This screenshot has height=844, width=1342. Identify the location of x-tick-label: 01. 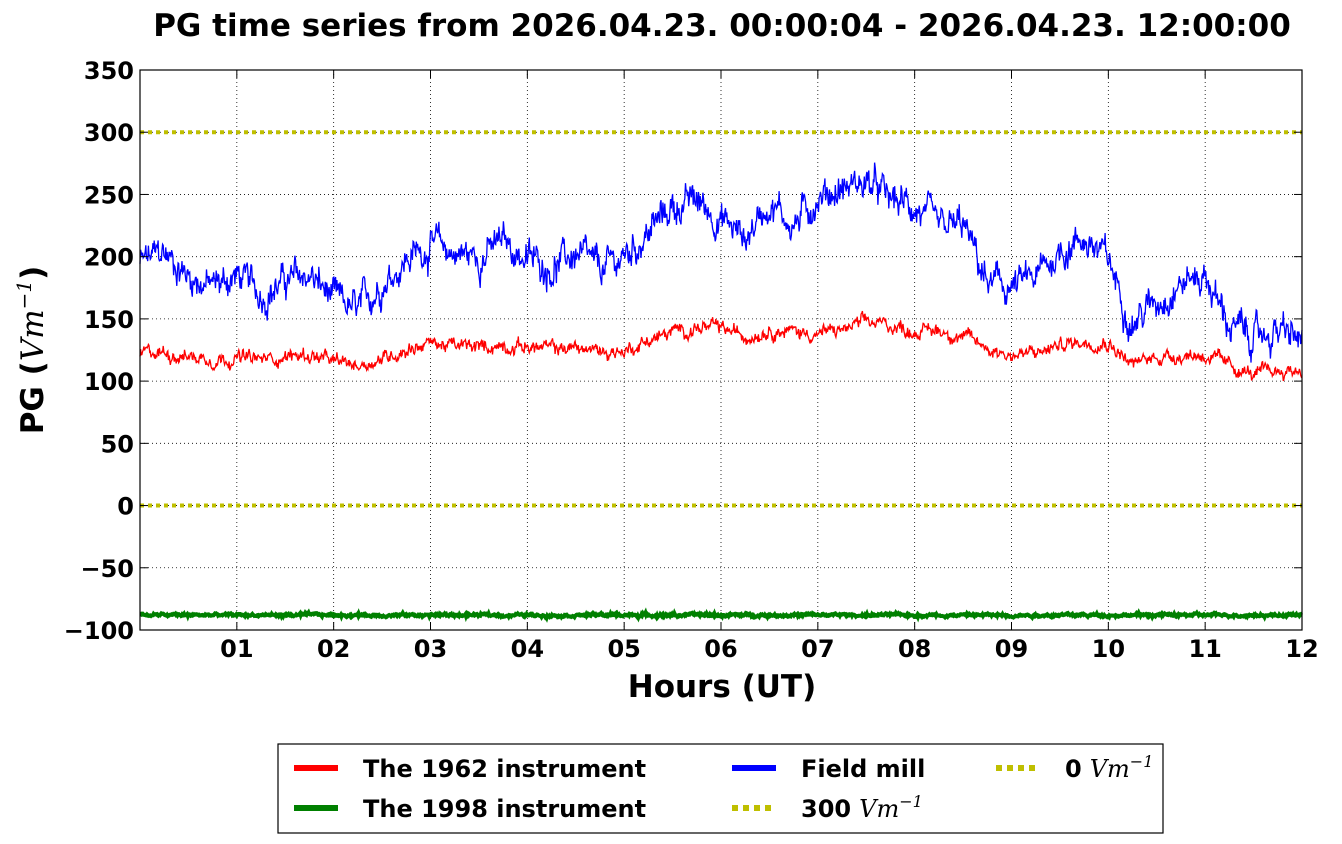
(236, 649).